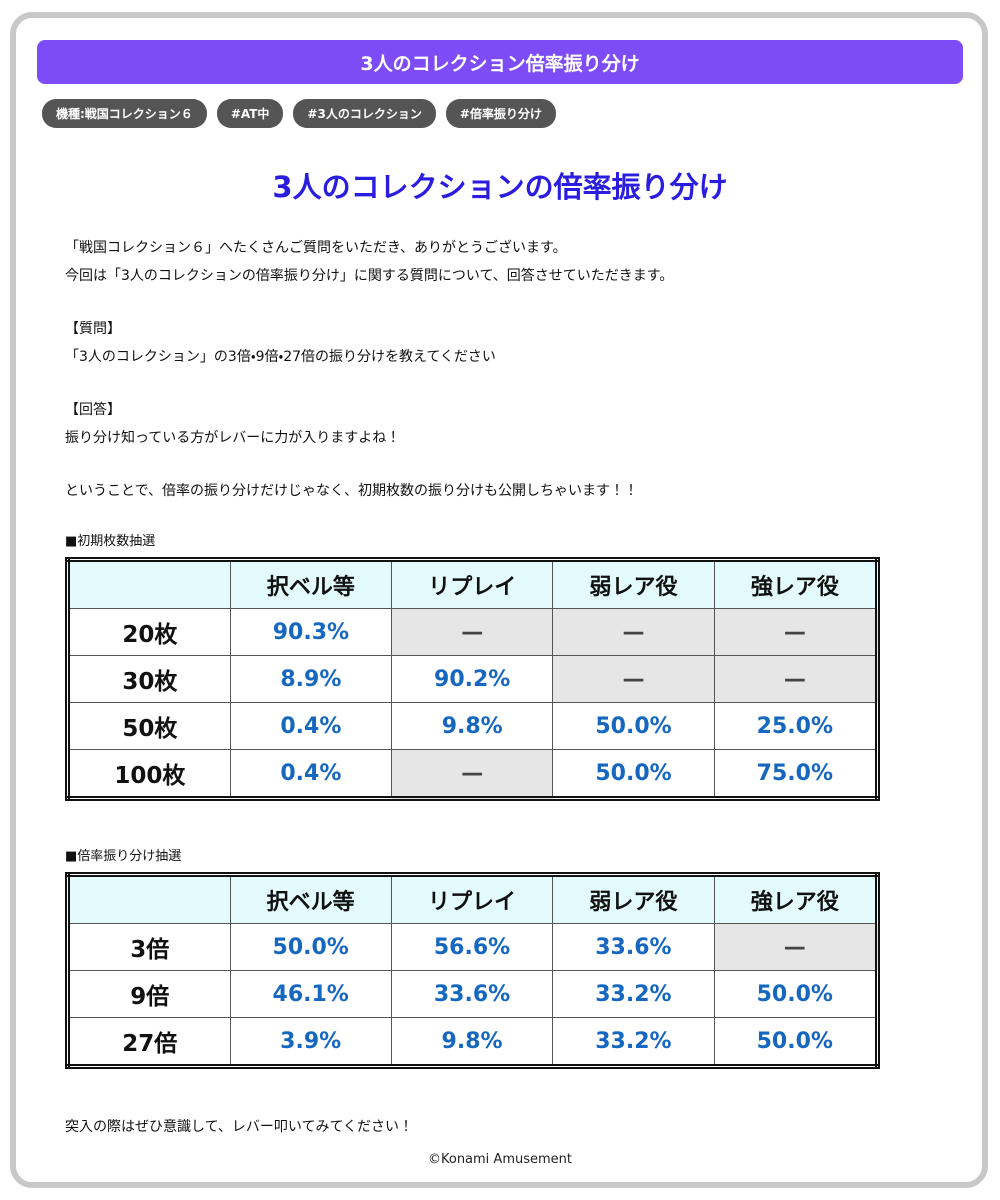 The width and height of the screenshot is (1000, 1200). Describe the element at coordinates (110, 541) in the screenshot. I see `table-caption: ■初期枚数抽選` at that location.